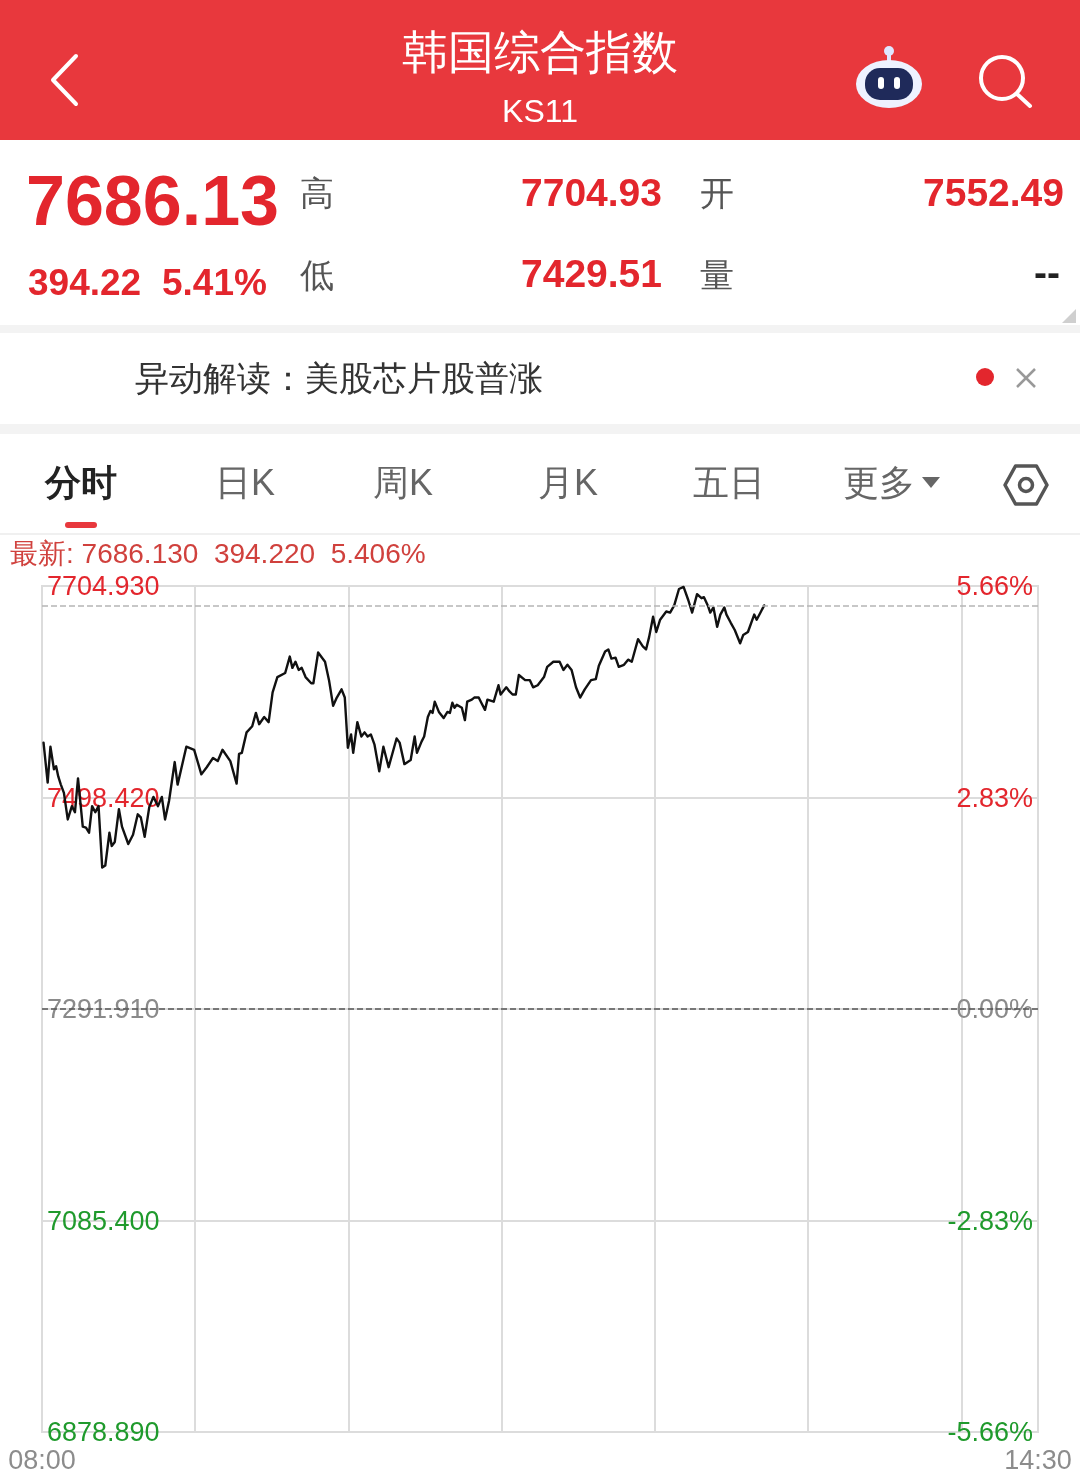 This screenshot has height=1482, width=1080. I want to click on text: 7552.49, so click(993, 192).